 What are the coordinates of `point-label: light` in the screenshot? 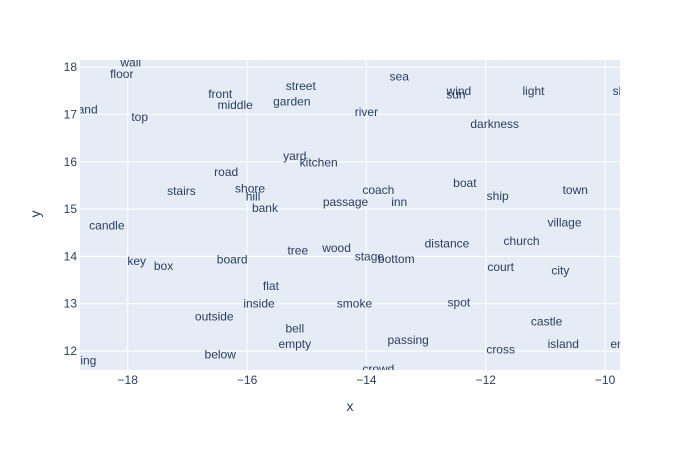 It's located at (533, 91).